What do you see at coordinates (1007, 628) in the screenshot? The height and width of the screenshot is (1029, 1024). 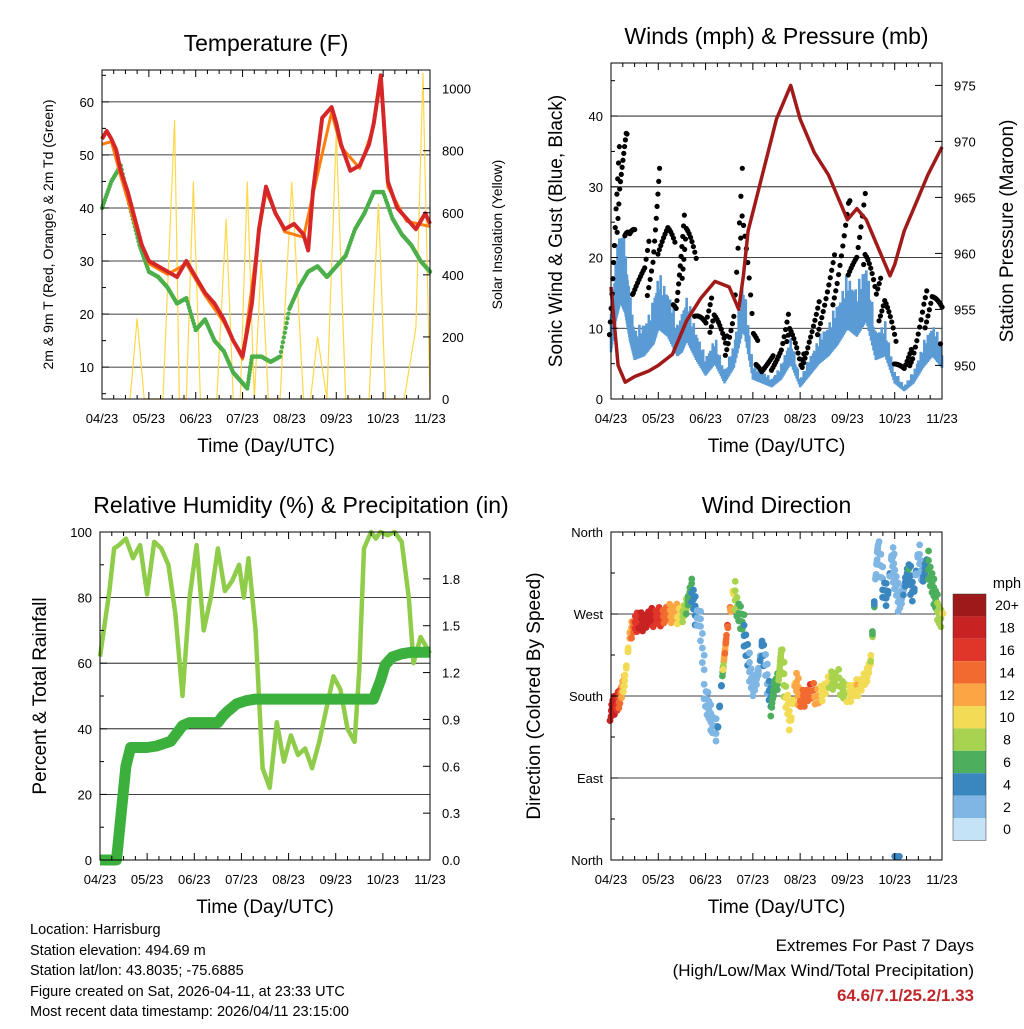 I see `colorbar-label: 18` at bounding box center [1007, 628].